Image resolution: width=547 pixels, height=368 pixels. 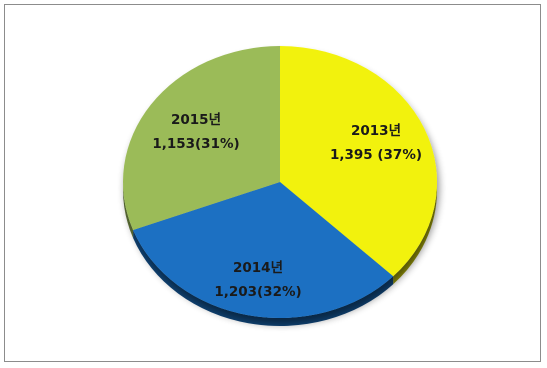 I want to click on pie-slice-2015년, so click(x=201, y=138).